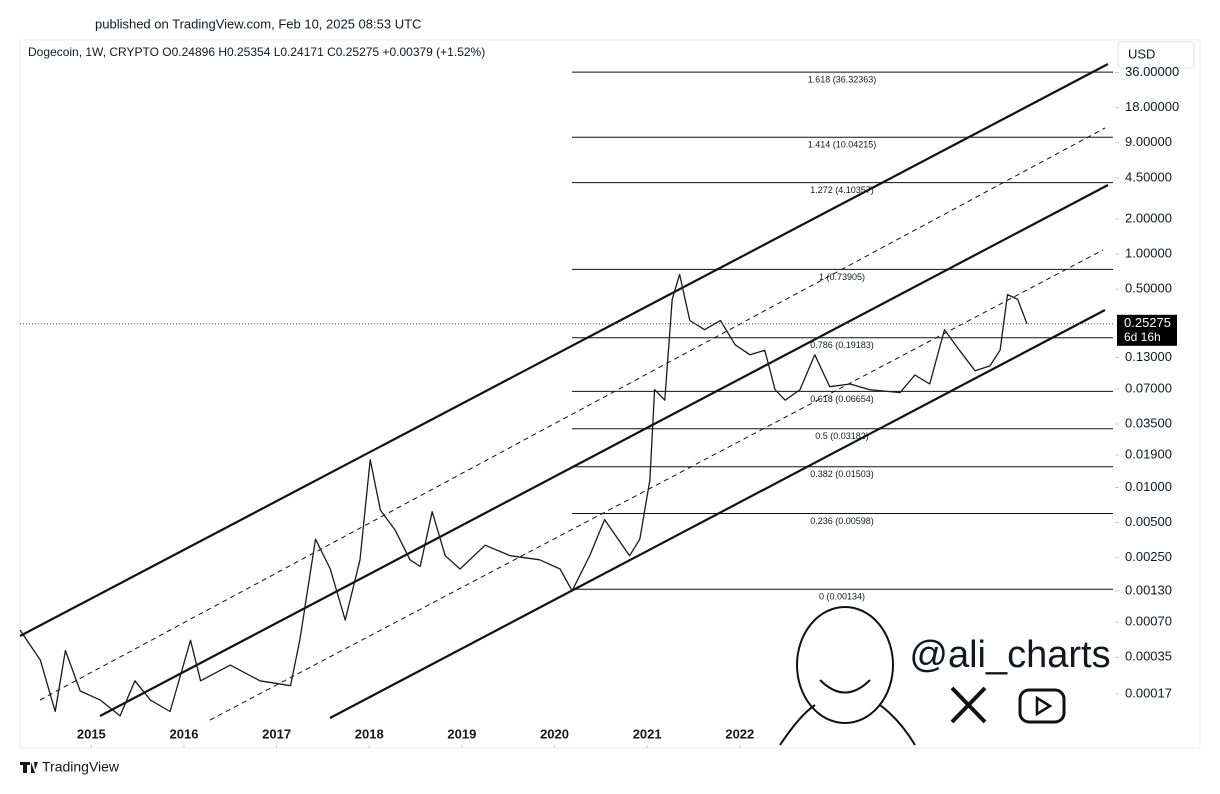 The image size is (1220, 794). I want to click on currency: USD, so click(1141, 53).